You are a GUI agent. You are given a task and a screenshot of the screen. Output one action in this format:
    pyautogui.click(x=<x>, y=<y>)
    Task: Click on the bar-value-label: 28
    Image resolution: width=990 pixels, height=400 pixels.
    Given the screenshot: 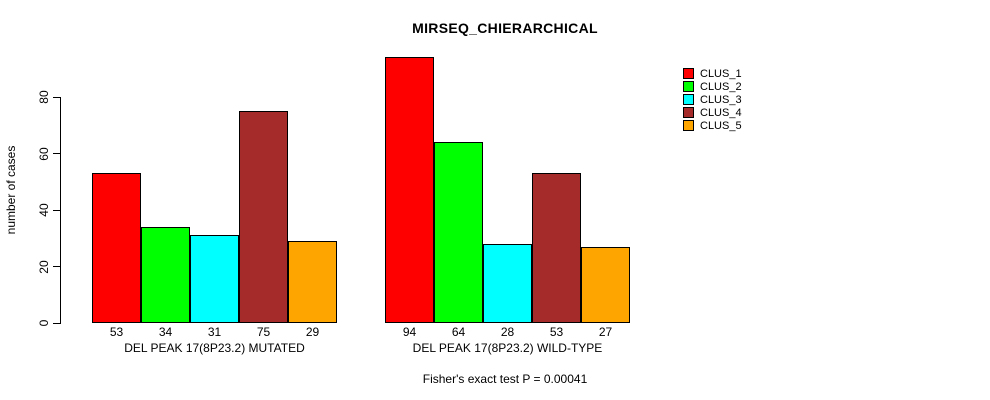 What is the action you would take?
    pyautogui.click(x=507, y=332)
    